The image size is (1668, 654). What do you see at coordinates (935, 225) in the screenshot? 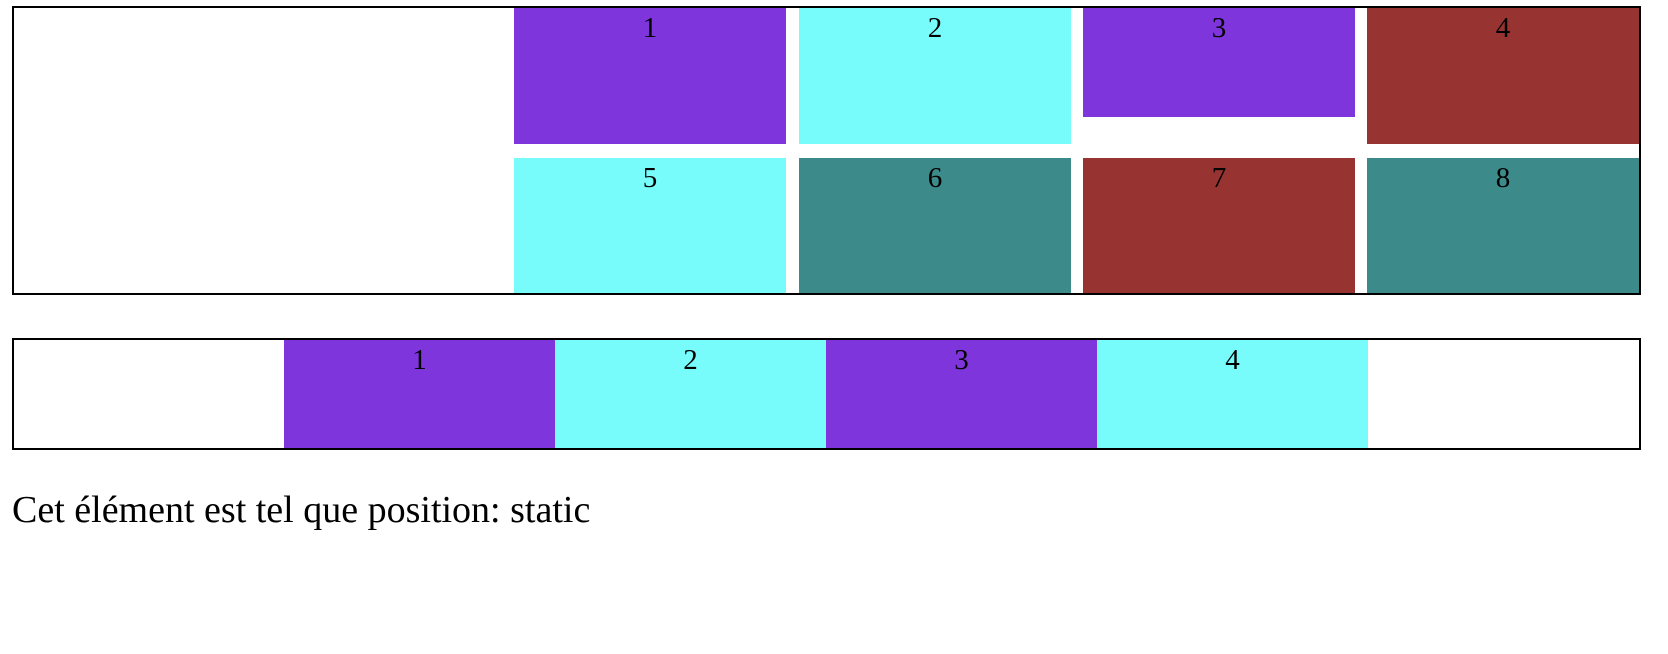
I see `cell: 6` at bounding box center [935, 225].